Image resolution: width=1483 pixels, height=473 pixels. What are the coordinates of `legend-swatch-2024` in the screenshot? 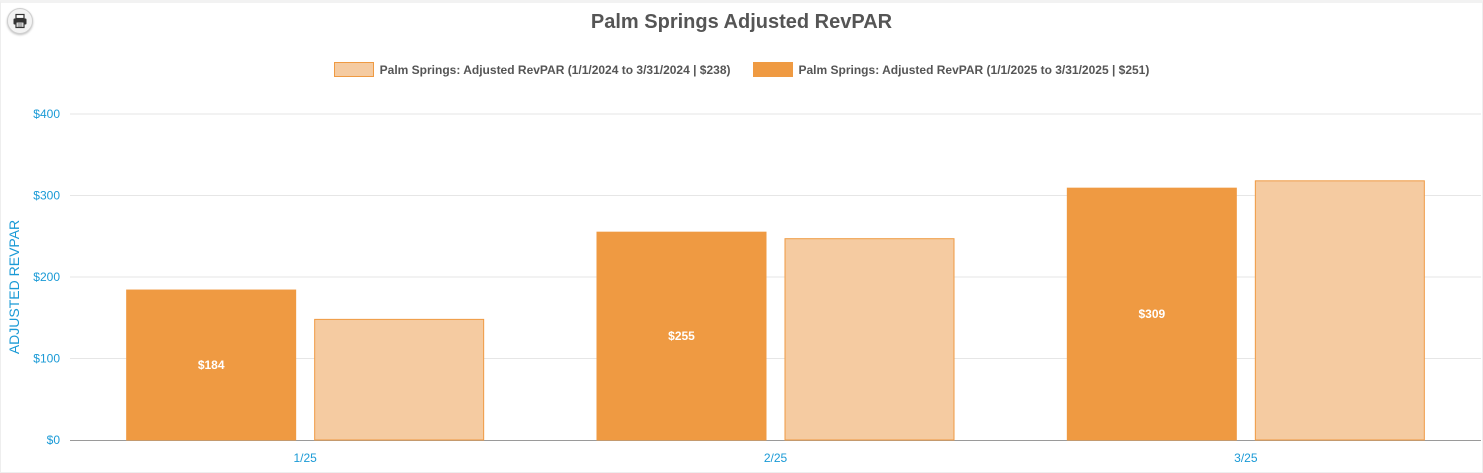 It's located at (353, 69).